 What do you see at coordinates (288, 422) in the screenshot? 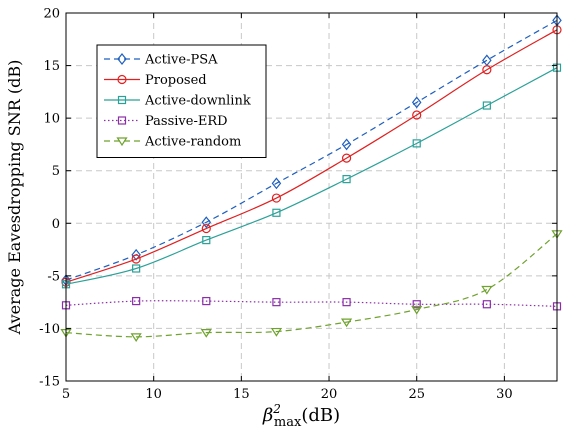
I see `x-axis-label-subscript: max` at bounding box center [288, 422].